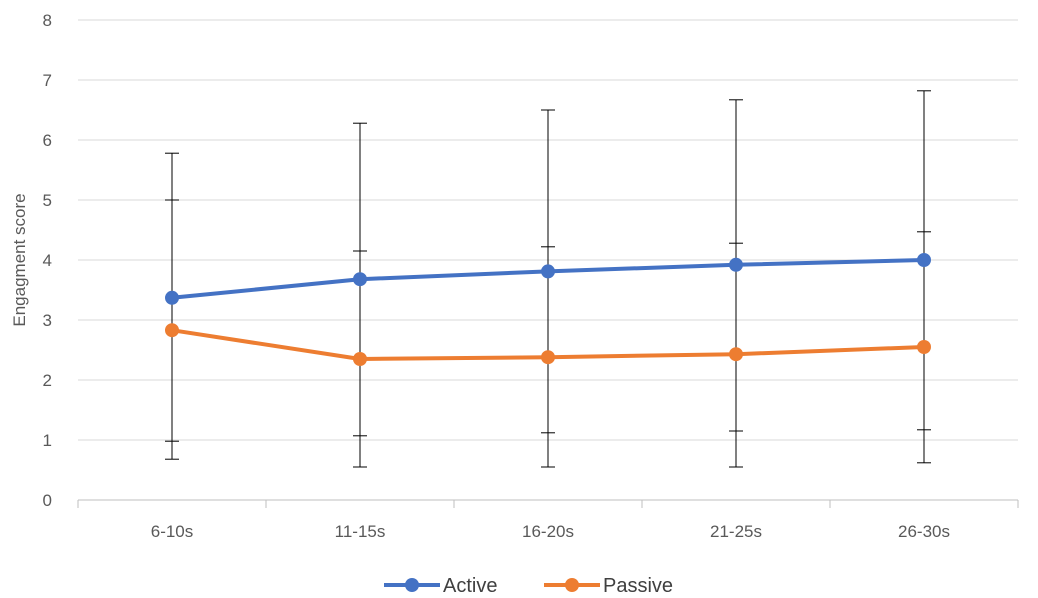 The width and height of the screenshot is (1038, 598). I want to click on x-tick-label: 26-30s, so click(924, 531).